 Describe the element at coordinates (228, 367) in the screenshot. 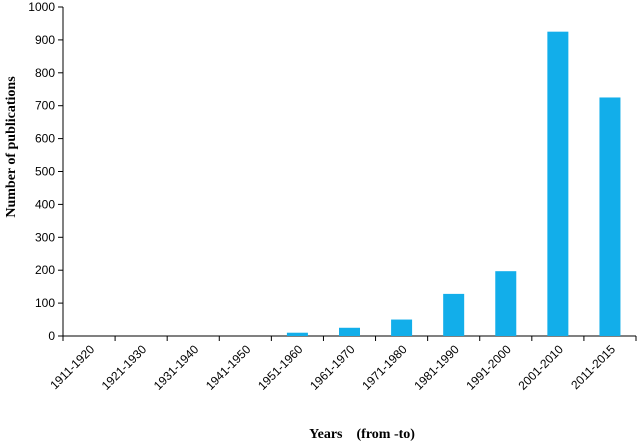

I see `x-tick-label: 1941-1950` at that location.